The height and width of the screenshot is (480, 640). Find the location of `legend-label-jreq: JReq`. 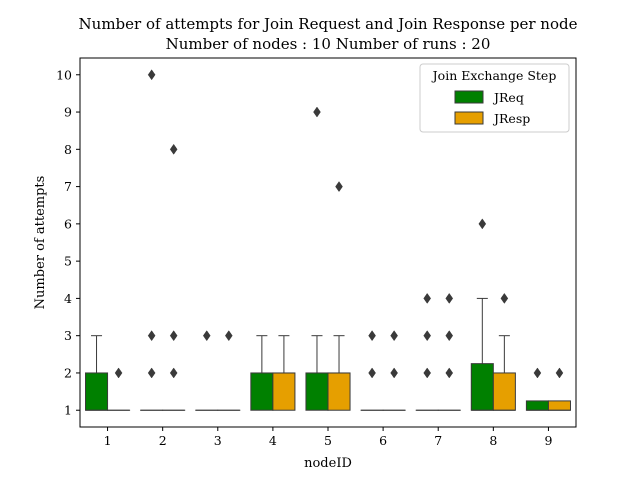

legend-label-jreq: JReq is located at coordinates (508, 97).